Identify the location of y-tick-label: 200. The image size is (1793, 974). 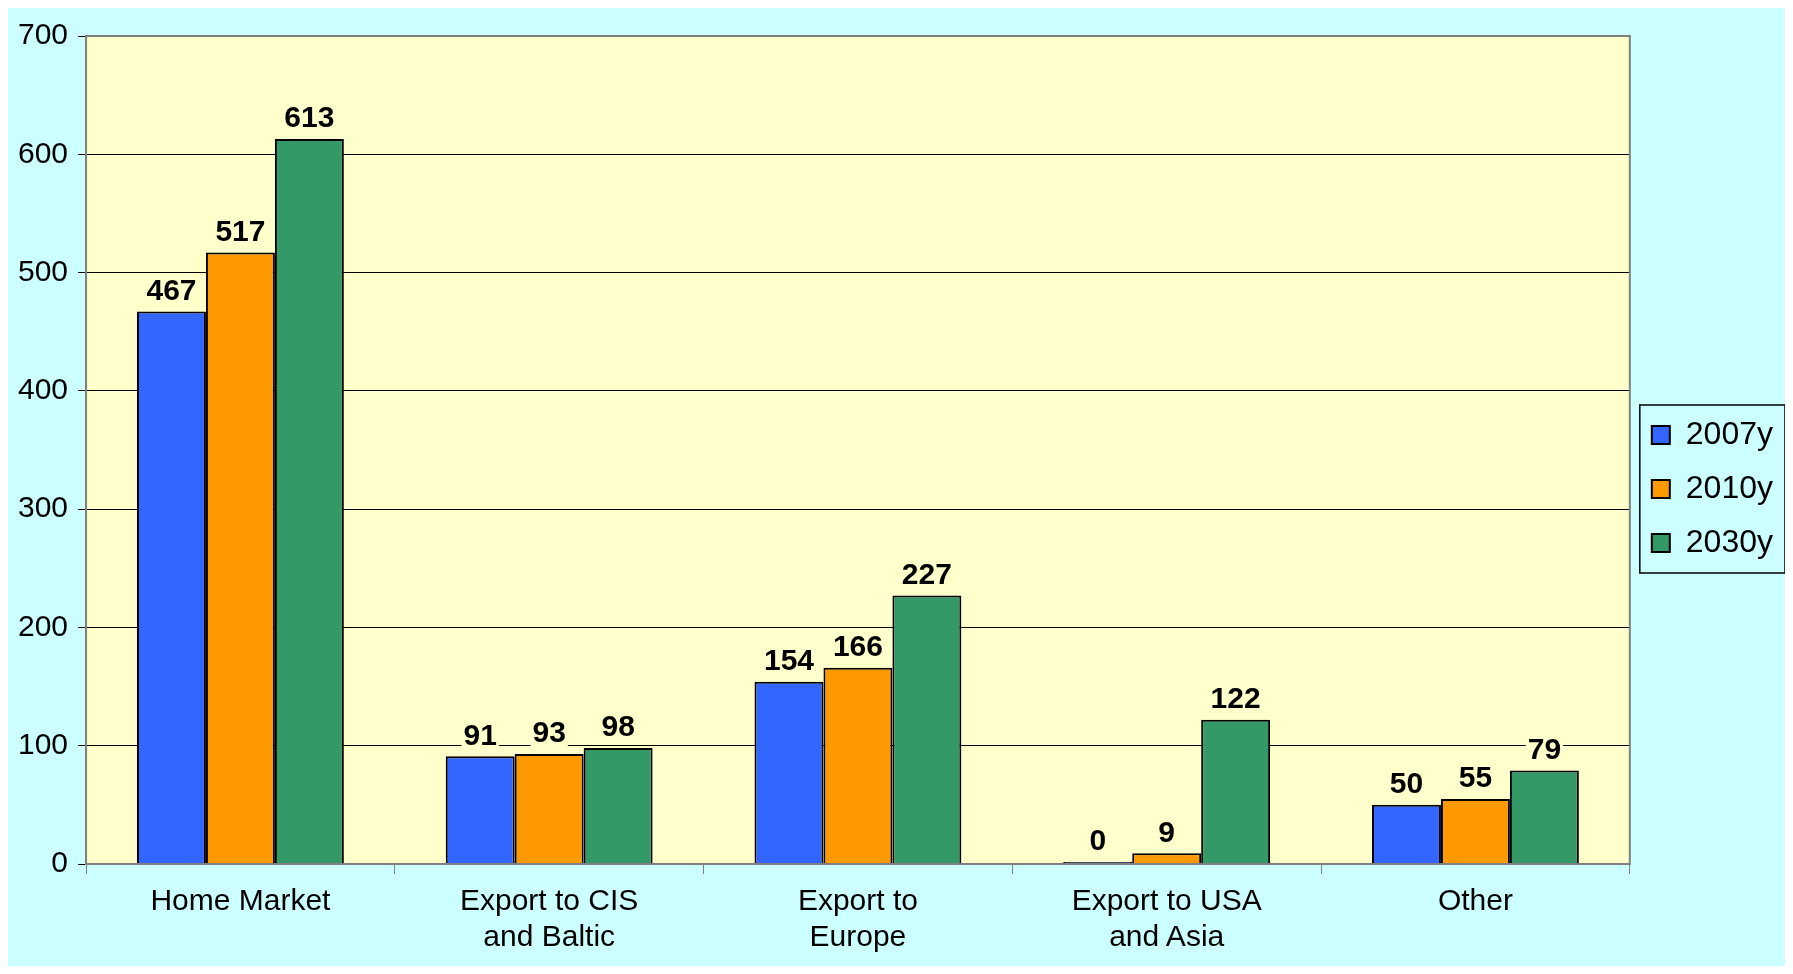
(43, 625).